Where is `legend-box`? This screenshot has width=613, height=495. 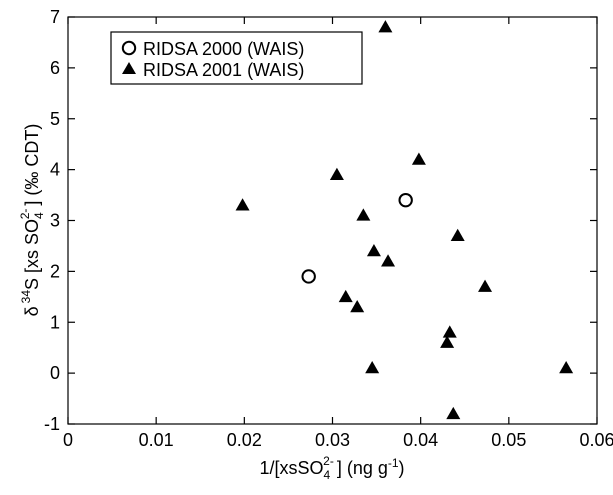 legend-box is located at coordinates (236, 58).